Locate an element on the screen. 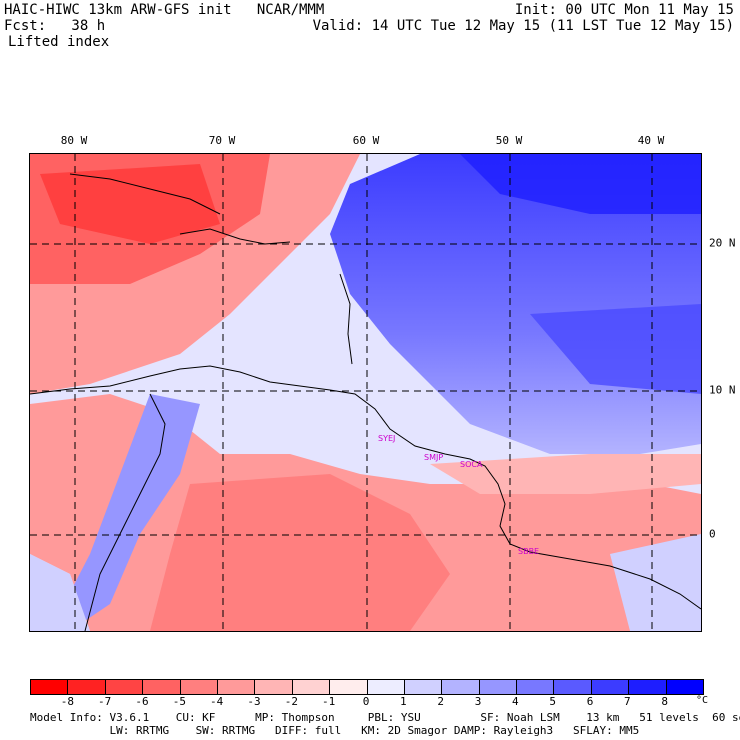  colorbar-tick-label: 0 is located at coordinates (366, 701).